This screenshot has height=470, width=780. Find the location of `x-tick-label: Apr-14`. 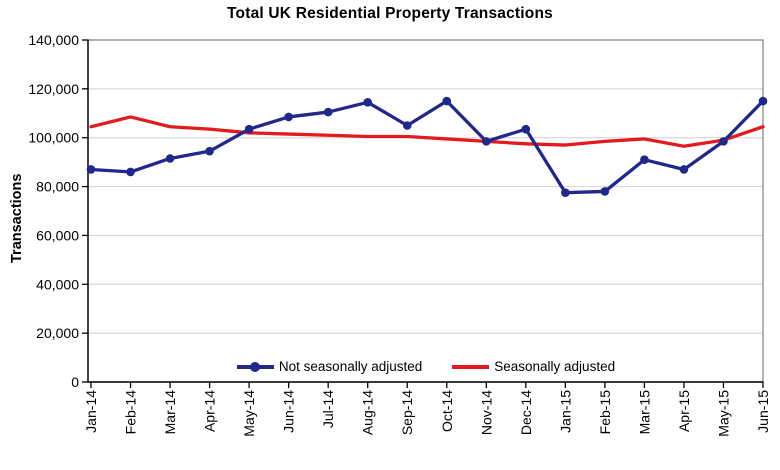

x-tick-label: Apr-14 is located at coordinates (210, 411).